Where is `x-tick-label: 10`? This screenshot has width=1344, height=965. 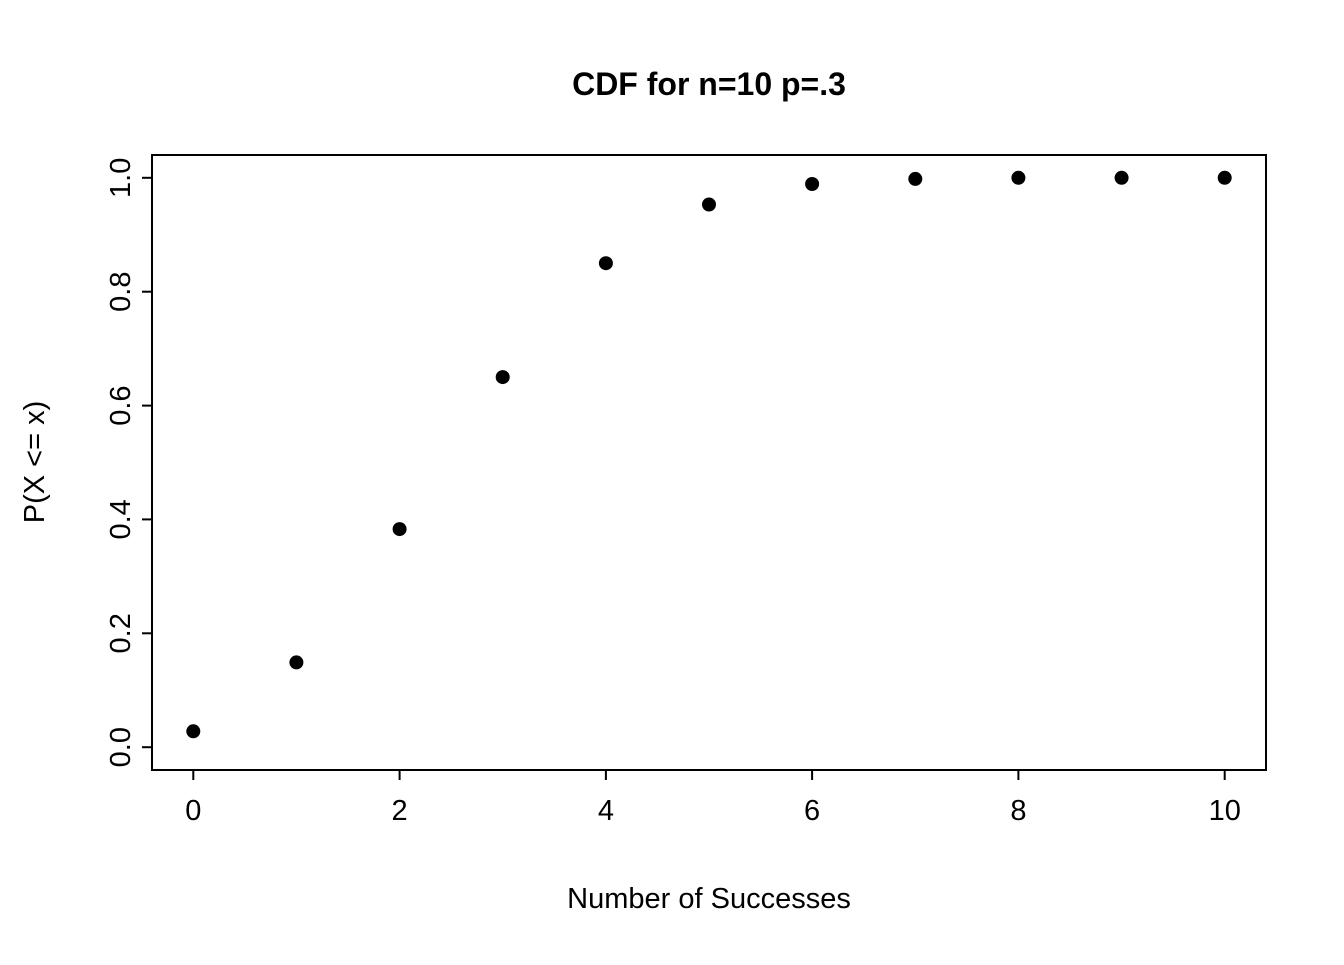 x-tick-label: 10 is located at coordinates (1225, 811).